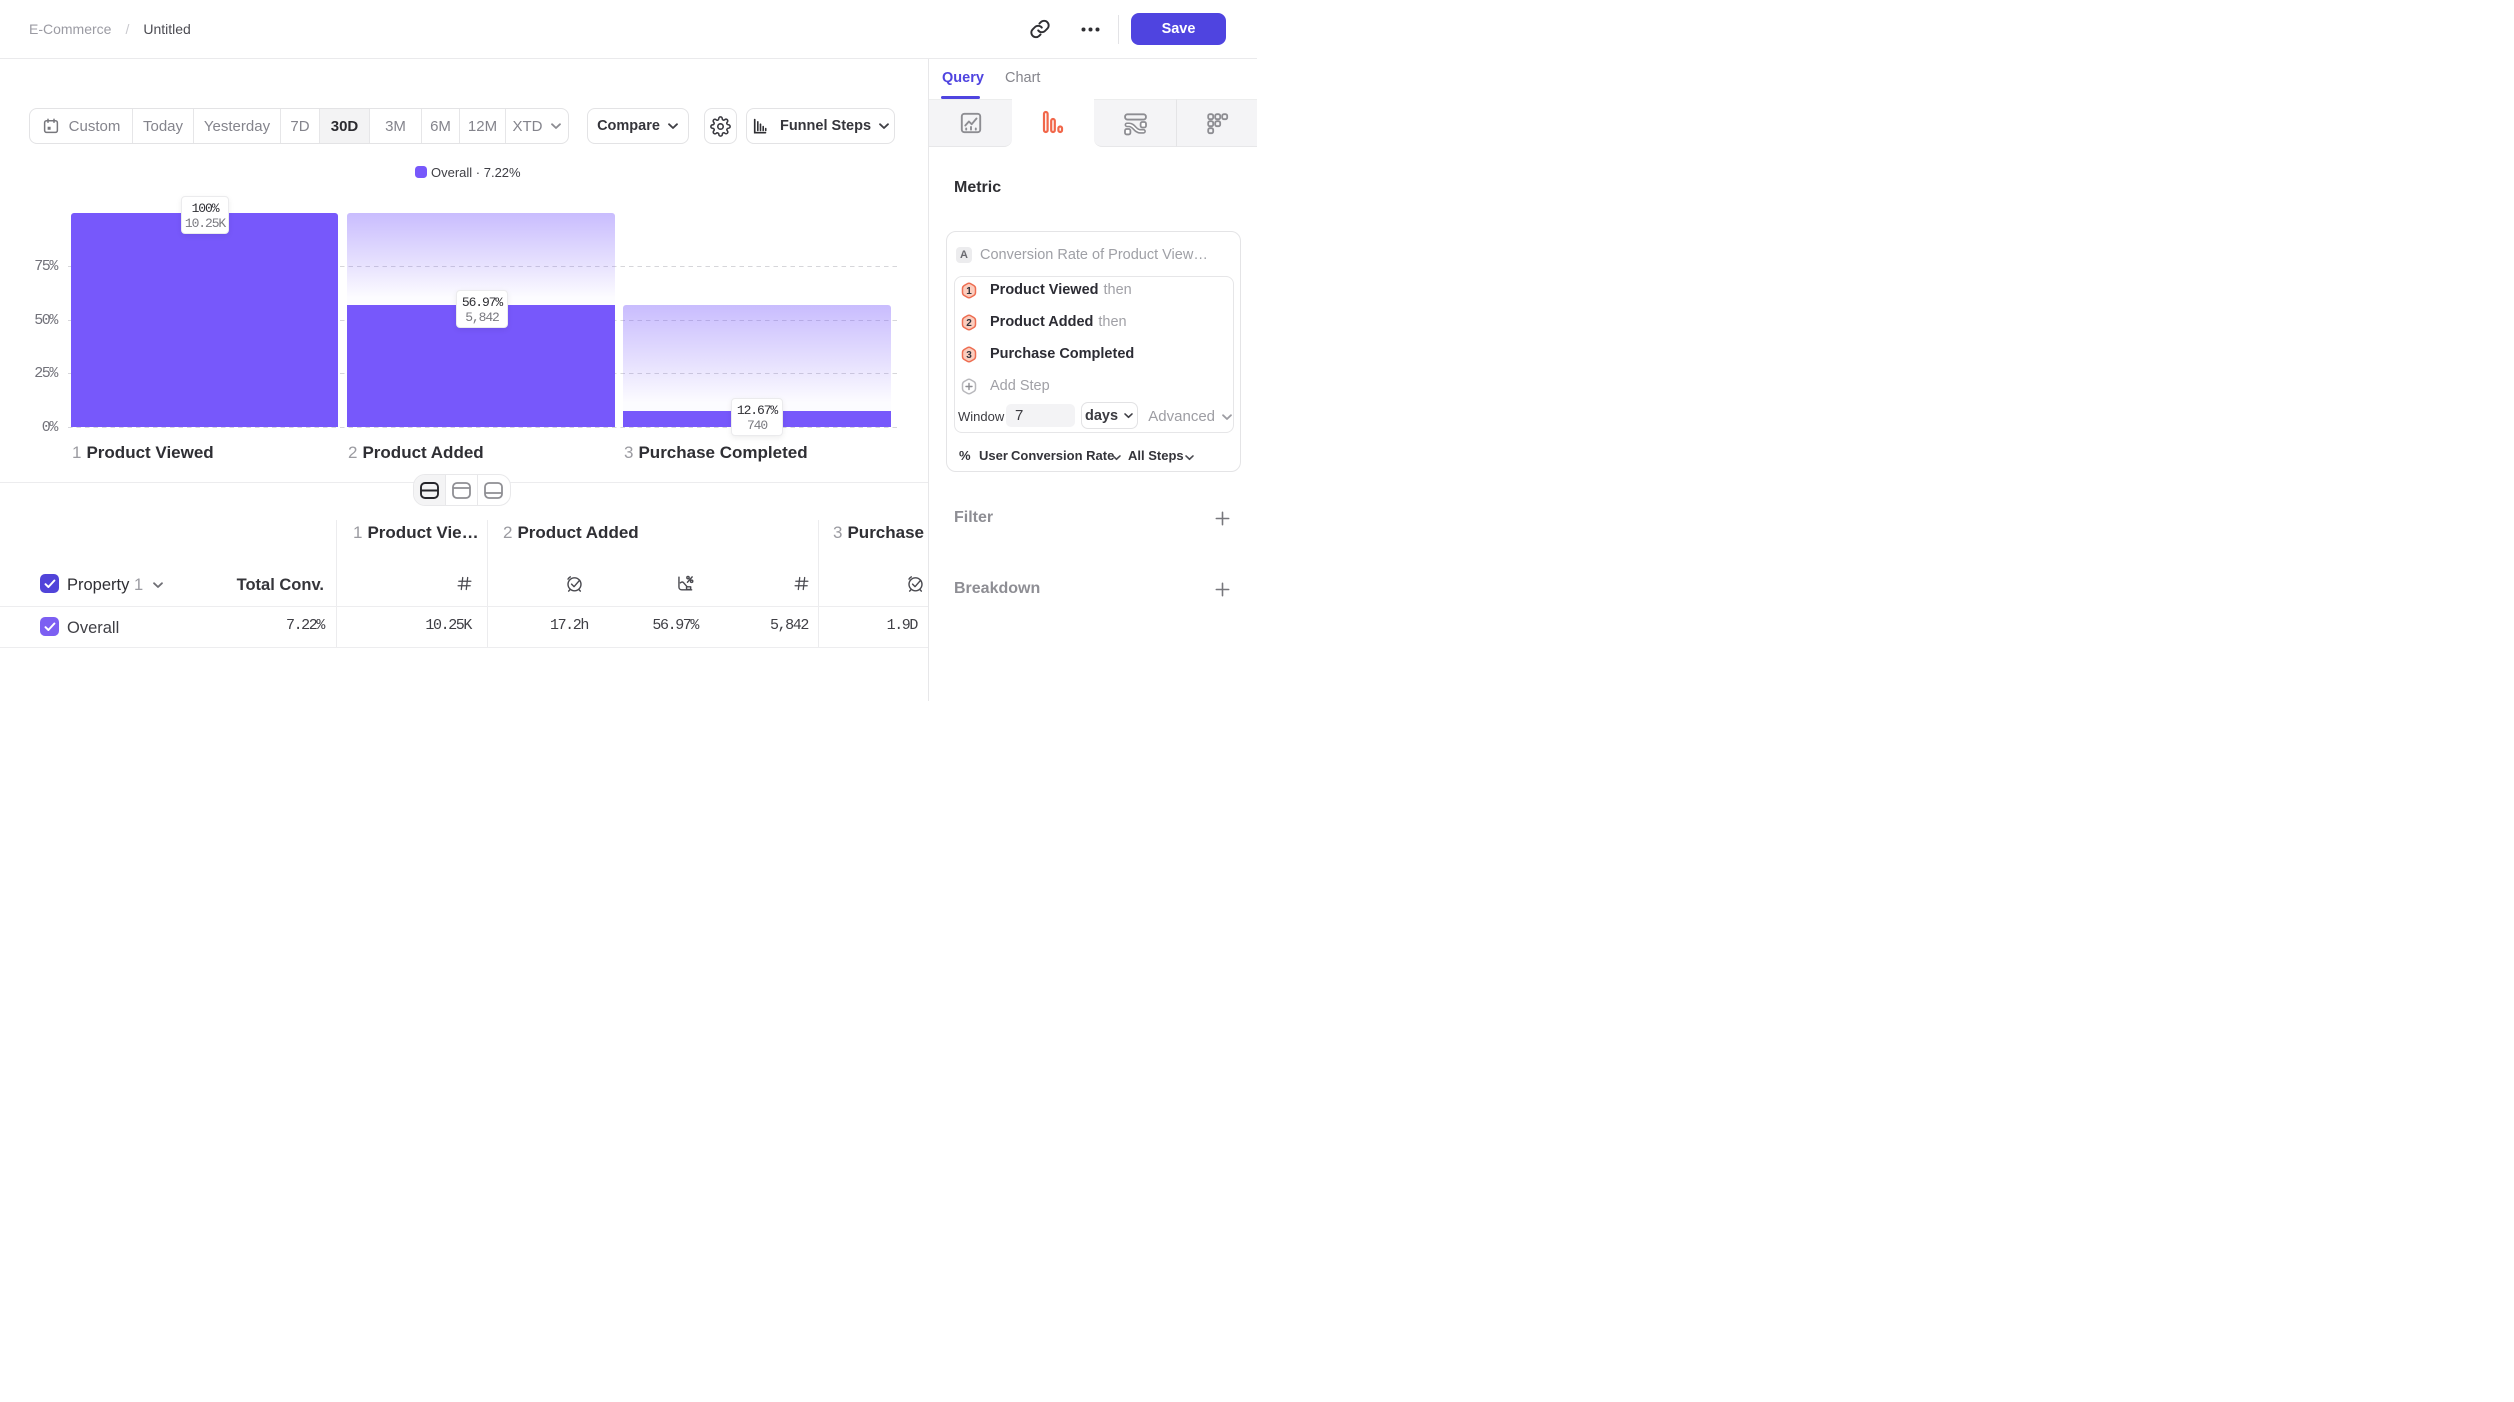 This screenshot has width=2514, height=1402. What do you see at coordinates (969, 354) in the screenshot?
I see `svg-text: 3` at bounding box center [969, 354].